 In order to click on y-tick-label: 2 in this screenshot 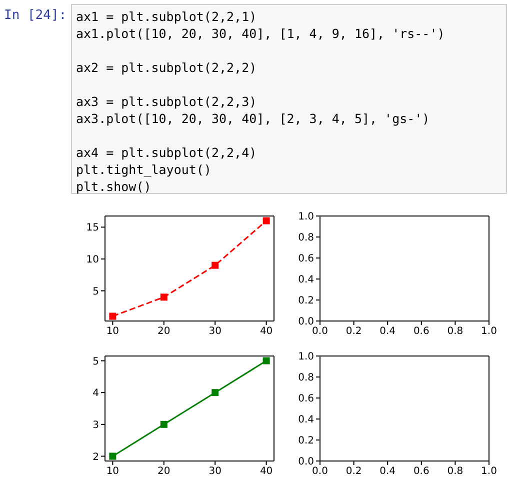, I will do `click(95, 457)`.